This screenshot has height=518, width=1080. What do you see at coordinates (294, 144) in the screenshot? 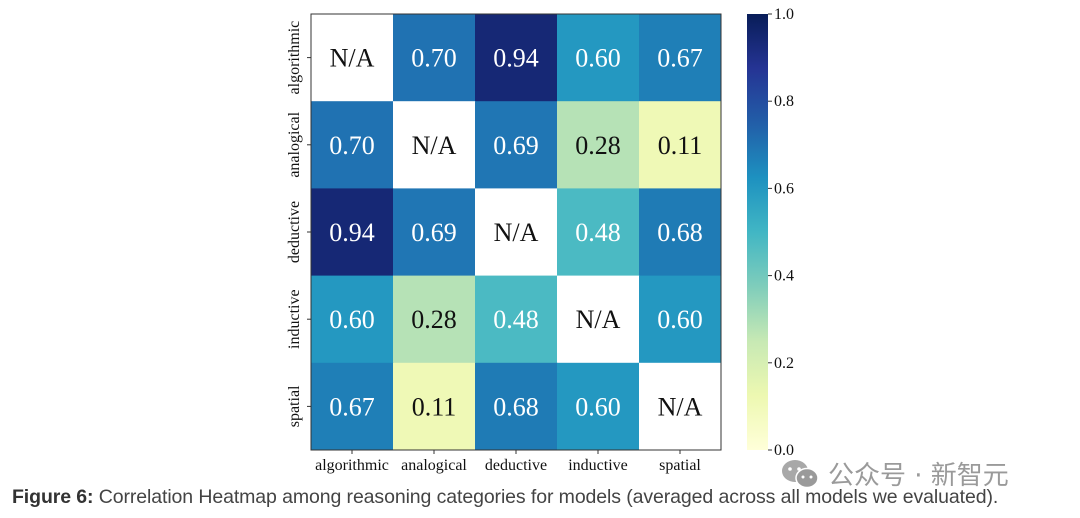
I see `y-tick-label: analogical` at bounding box center [294, 144].